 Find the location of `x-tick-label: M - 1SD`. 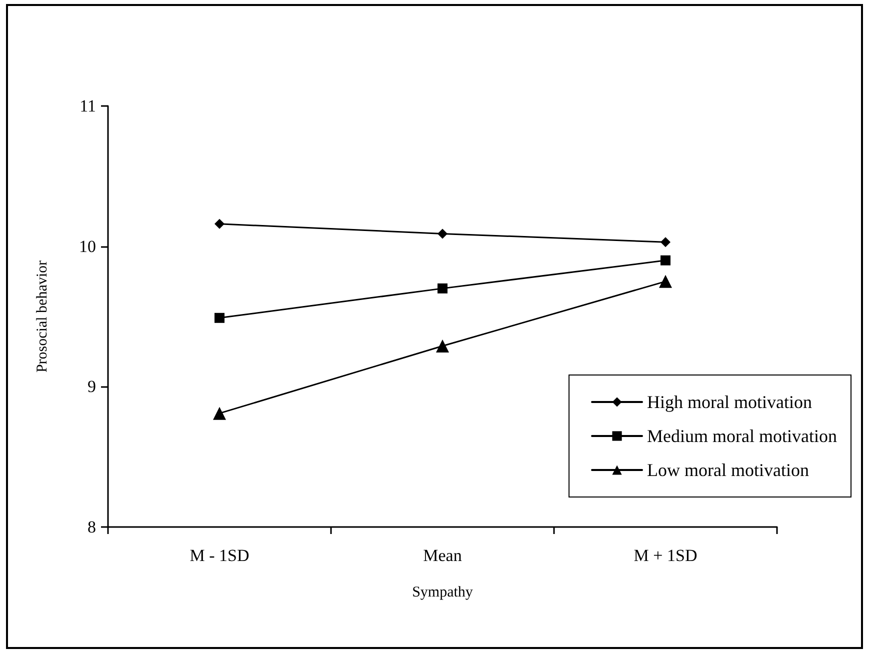

x-tick-label: M - 1SD is located at coordinates (220, 555).